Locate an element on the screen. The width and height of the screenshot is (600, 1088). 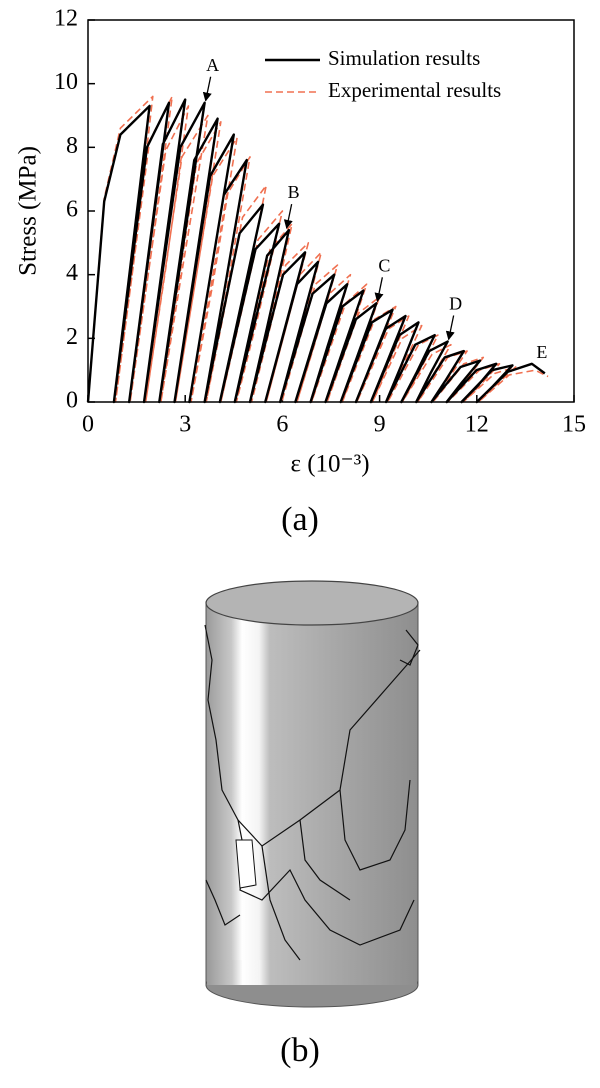
x-tick-label: 3 is located at coordinates (185, 425).